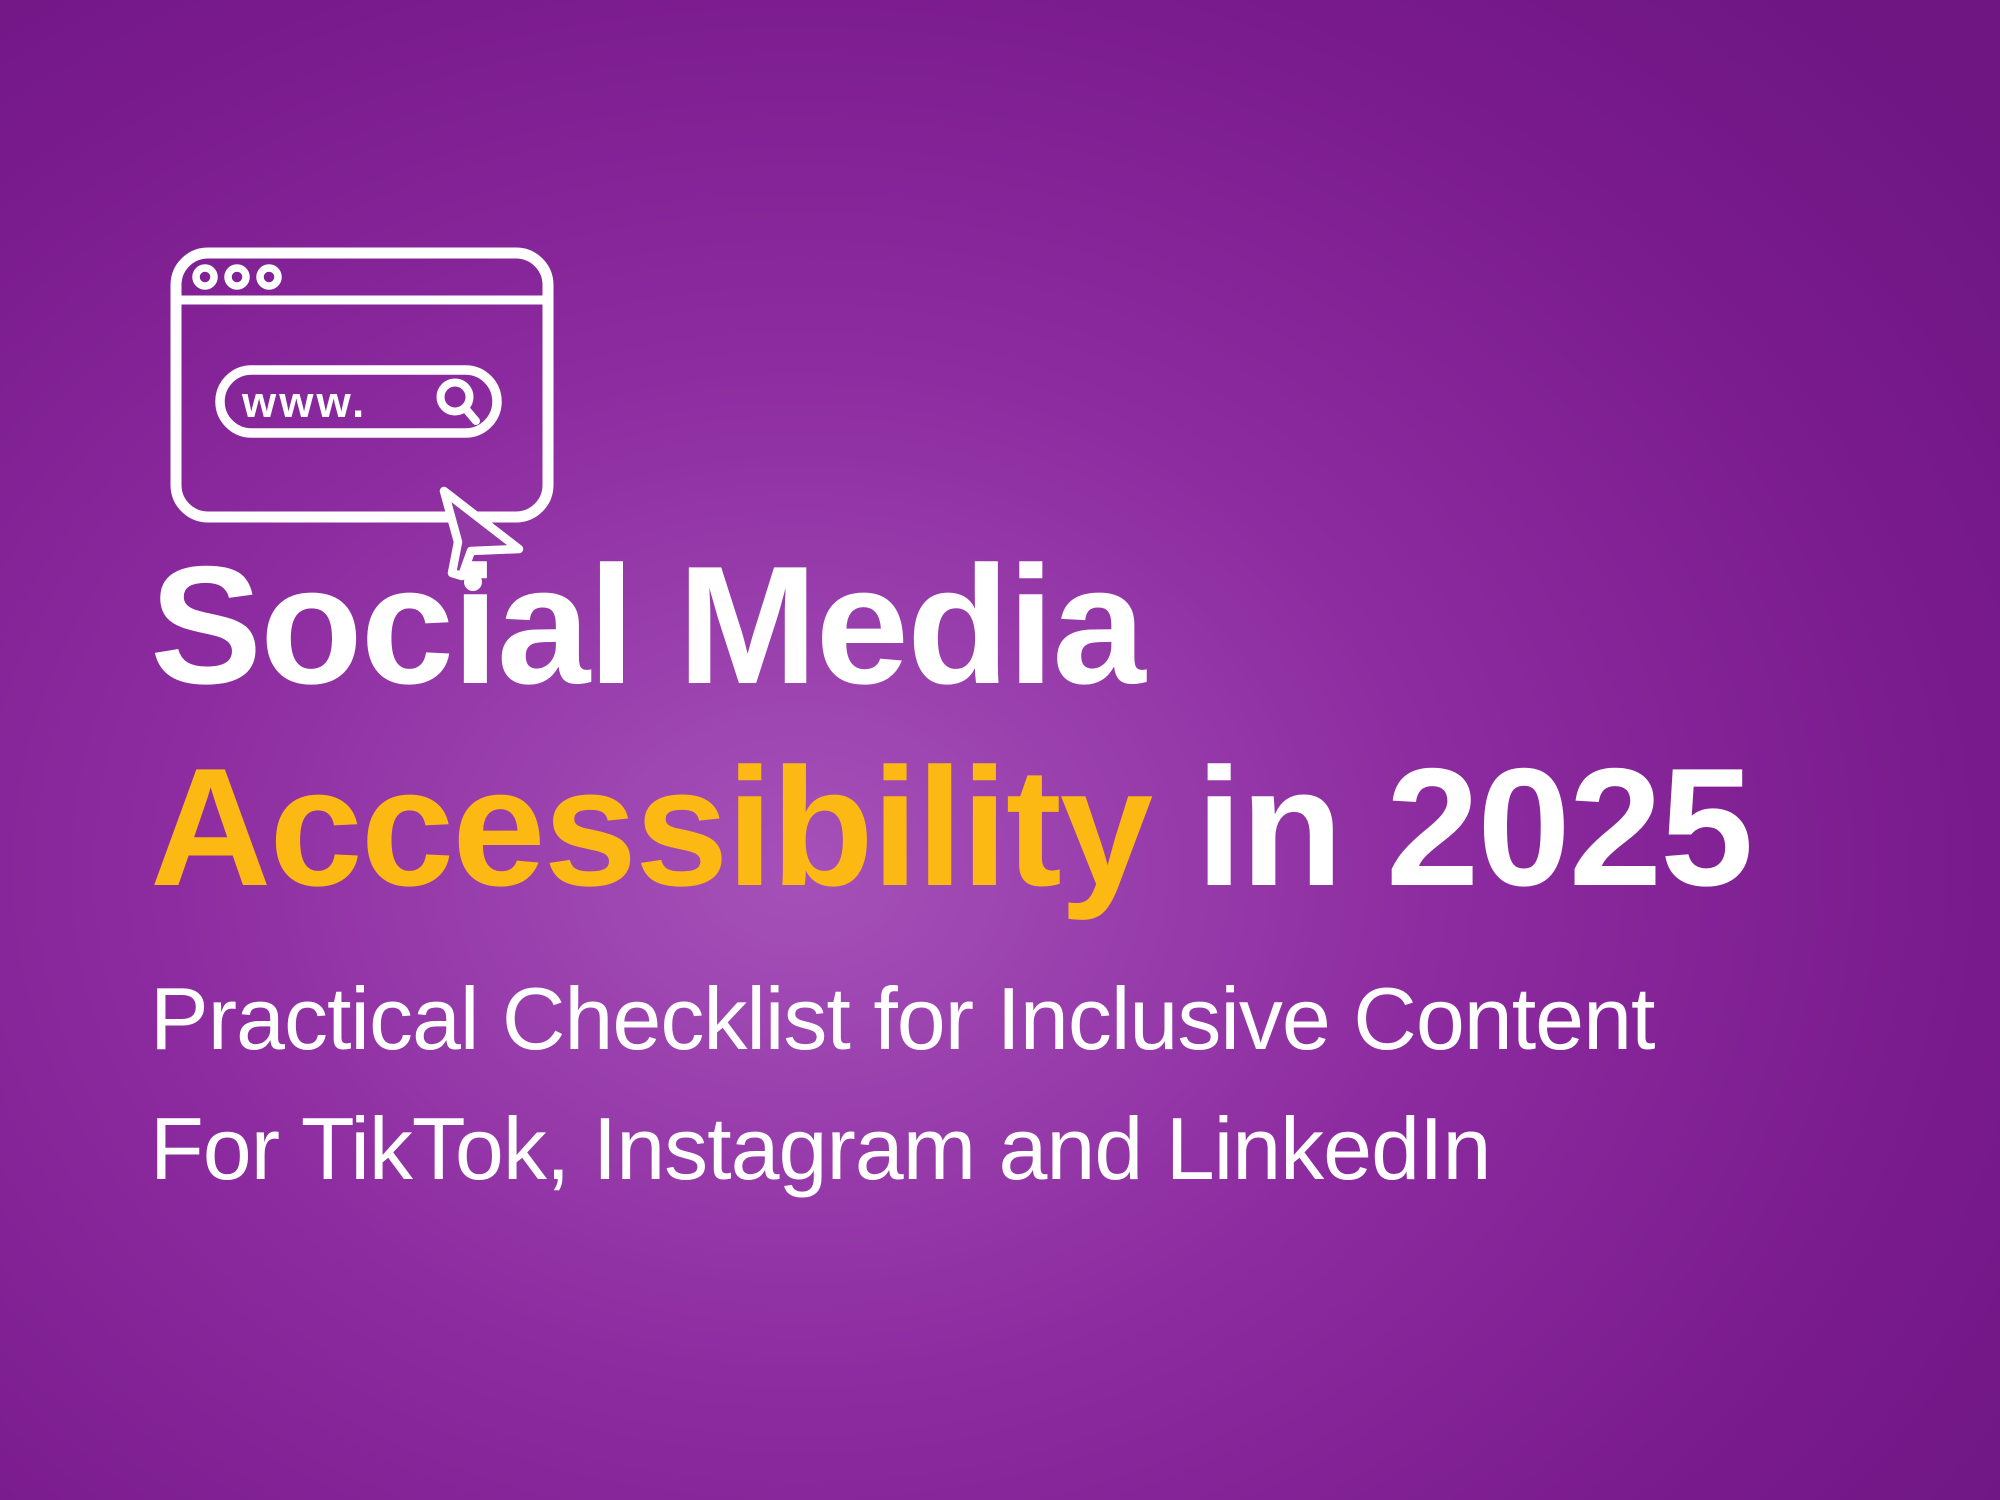 This screenshot has height=1500, width=2000. I want to click on cursor-icon, so click(481, 538).